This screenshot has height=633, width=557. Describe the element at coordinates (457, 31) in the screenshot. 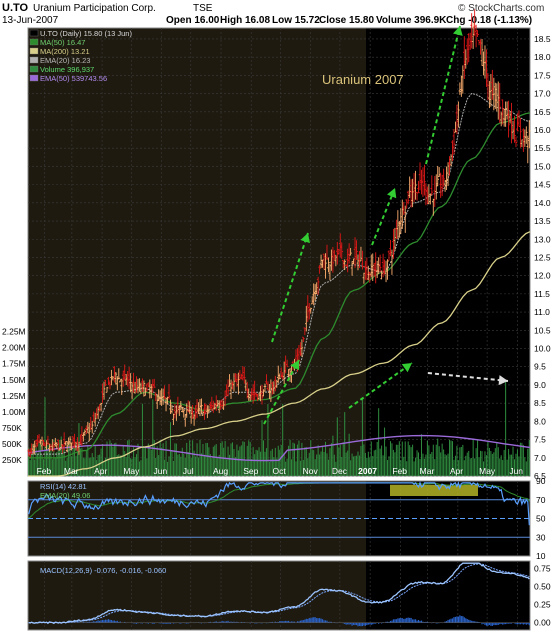

I see `arrow-rally-3-head` at that location.